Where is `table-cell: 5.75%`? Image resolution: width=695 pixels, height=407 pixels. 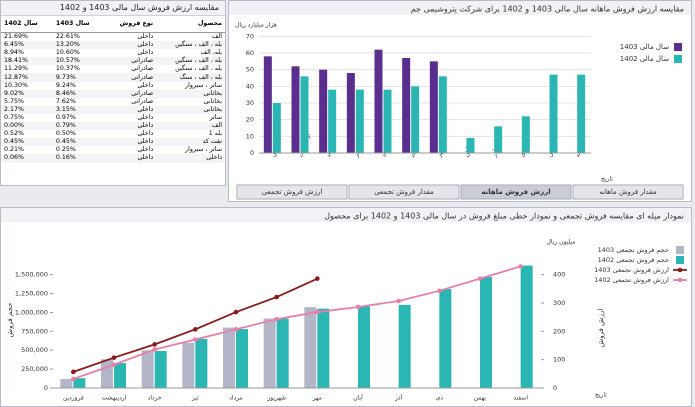
table-cell: 5.75% is located at coordinates (14, 101).